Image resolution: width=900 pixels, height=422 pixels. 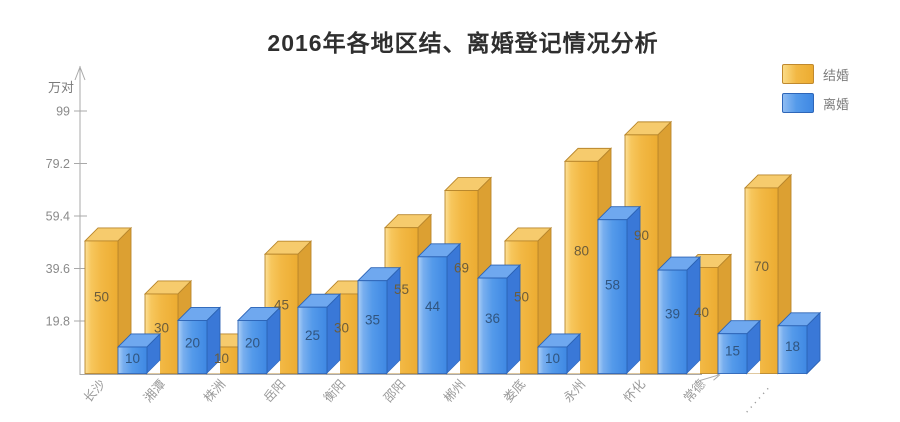 What do you see at coordinates (798, 103) in the screenshot?
I see `legend-swatch-divorce-icon` at bounding box center [798, 103].